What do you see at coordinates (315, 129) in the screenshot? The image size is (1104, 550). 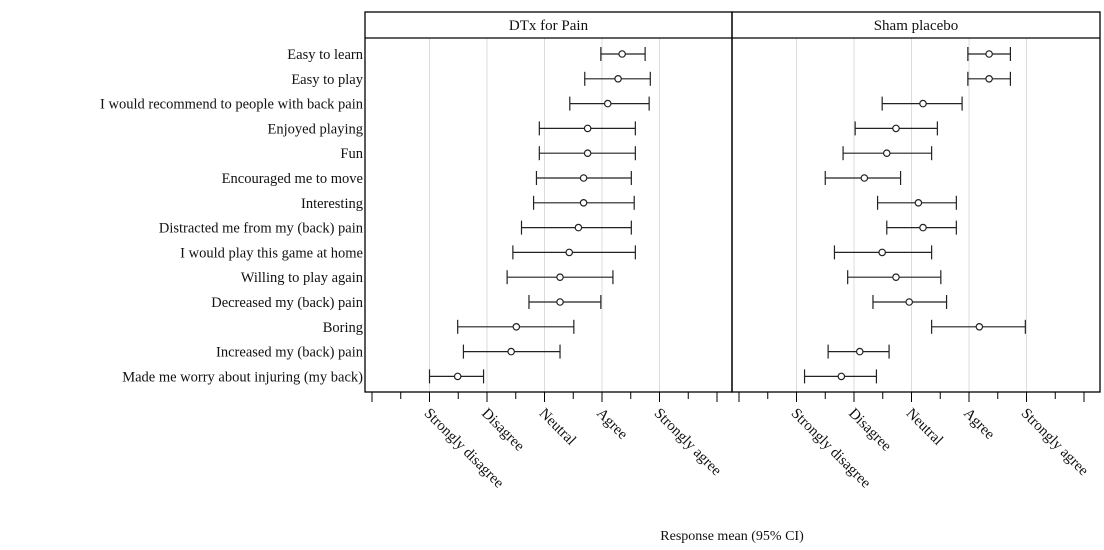 I see `item-label: Enjoyed playing` at bounding box center [315, 129].